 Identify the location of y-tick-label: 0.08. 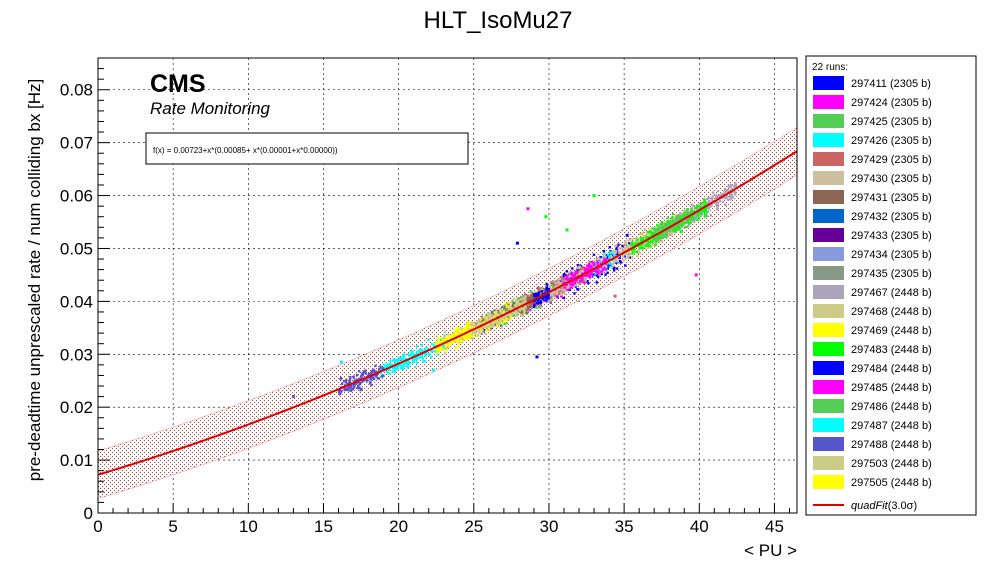
(76, 90).